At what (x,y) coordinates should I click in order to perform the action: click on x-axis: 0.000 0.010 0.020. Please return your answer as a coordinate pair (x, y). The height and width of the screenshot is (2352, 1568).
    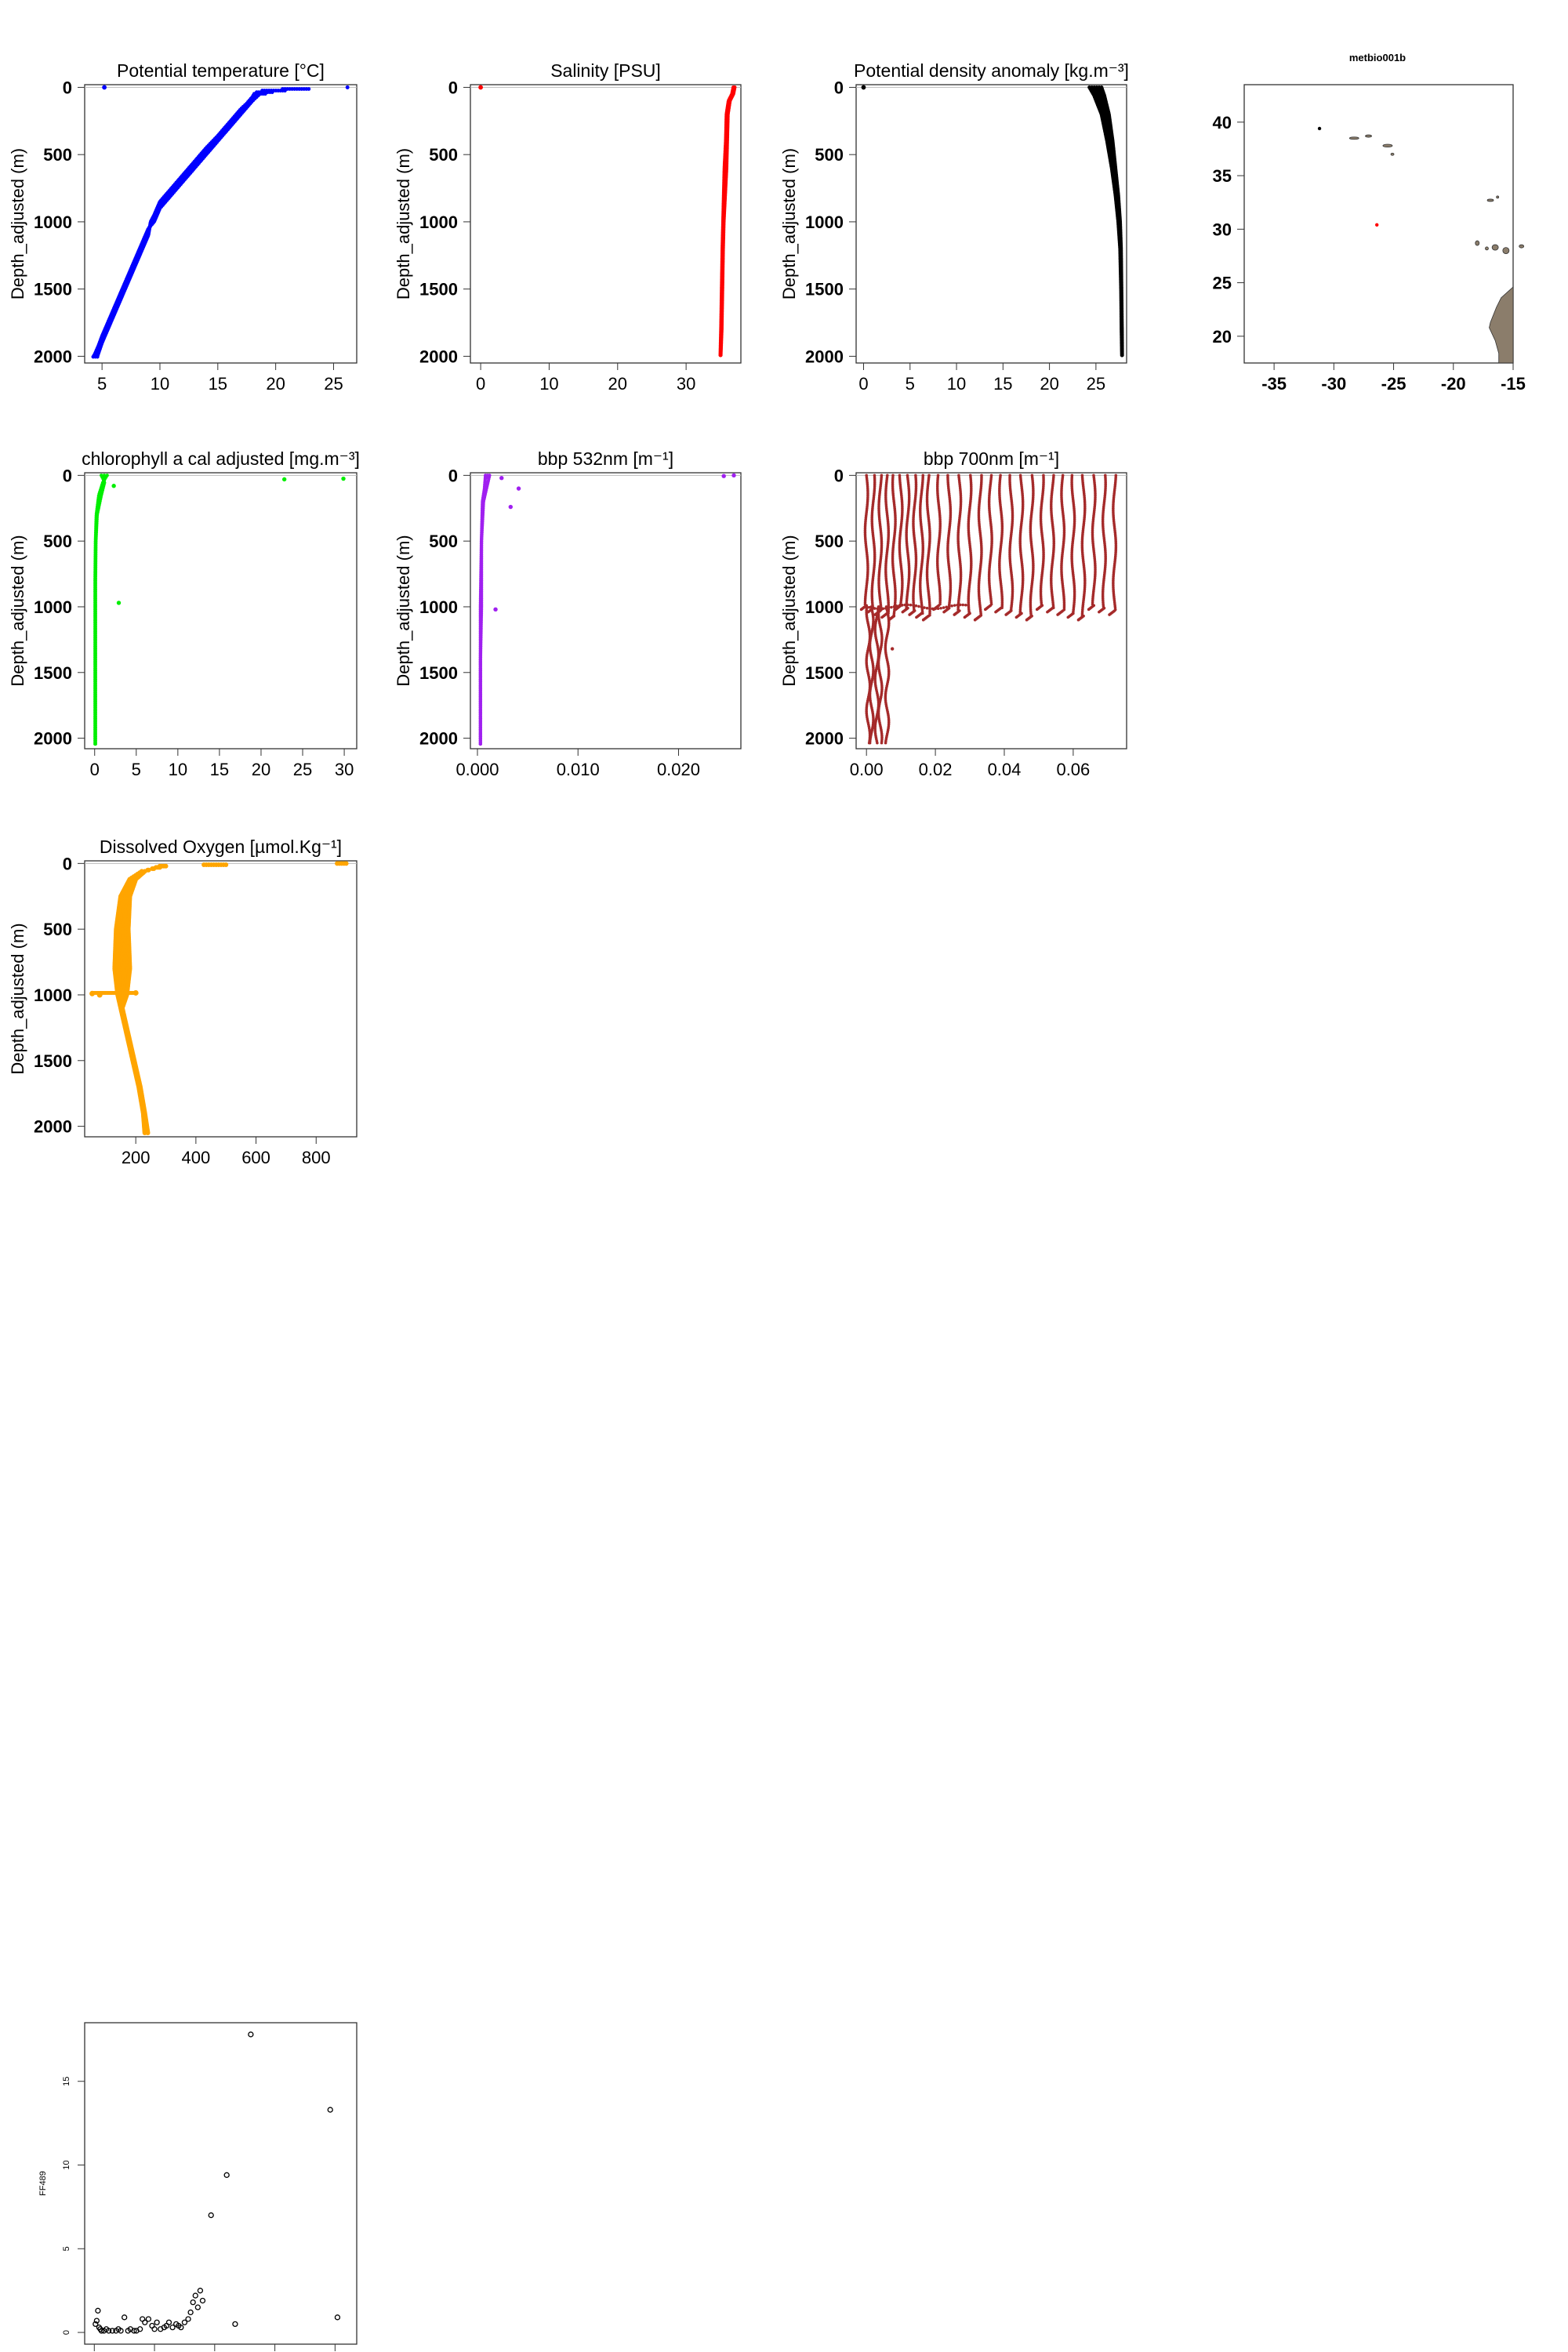
    Looking at the image, I should click on (578, 763).